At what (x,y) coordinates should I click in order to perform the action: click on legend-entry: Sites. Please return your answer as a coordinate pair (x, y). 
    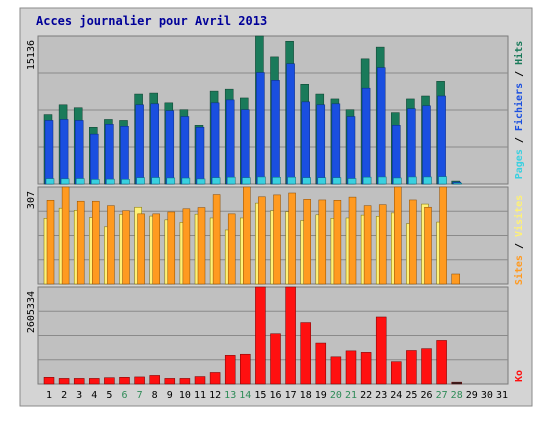
    Looking at the image, I should click on (519, 270).